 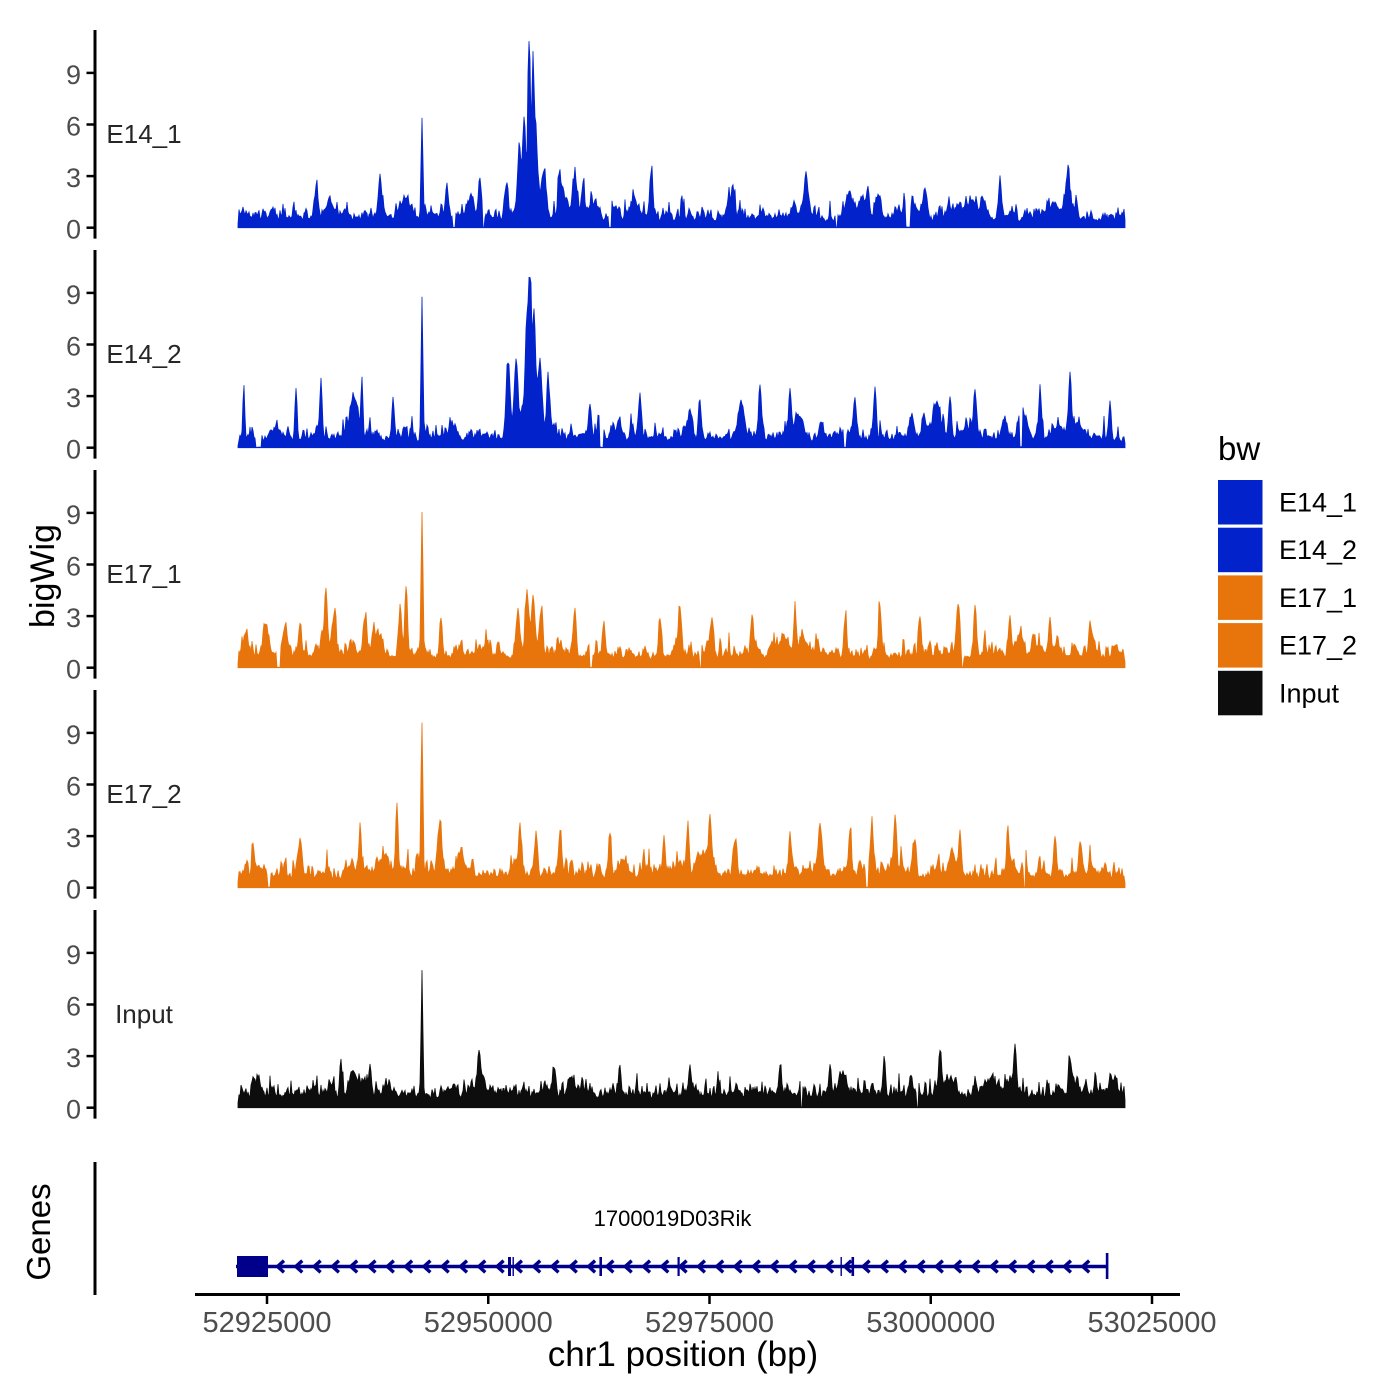 I want to click on svg-text: 1700019D03Rik, so click(x=673, y=1218).